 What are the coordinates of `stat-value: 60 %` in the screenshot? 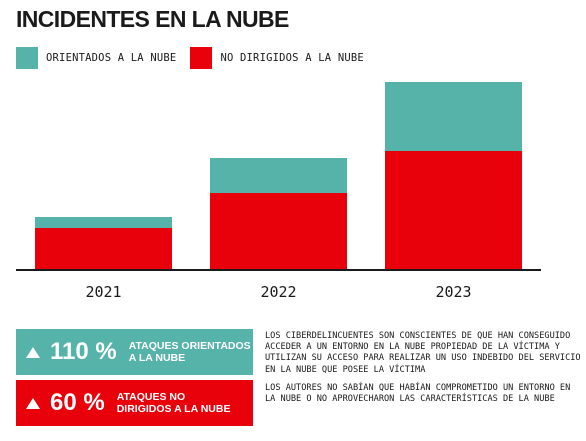 It's located at (77, 402).